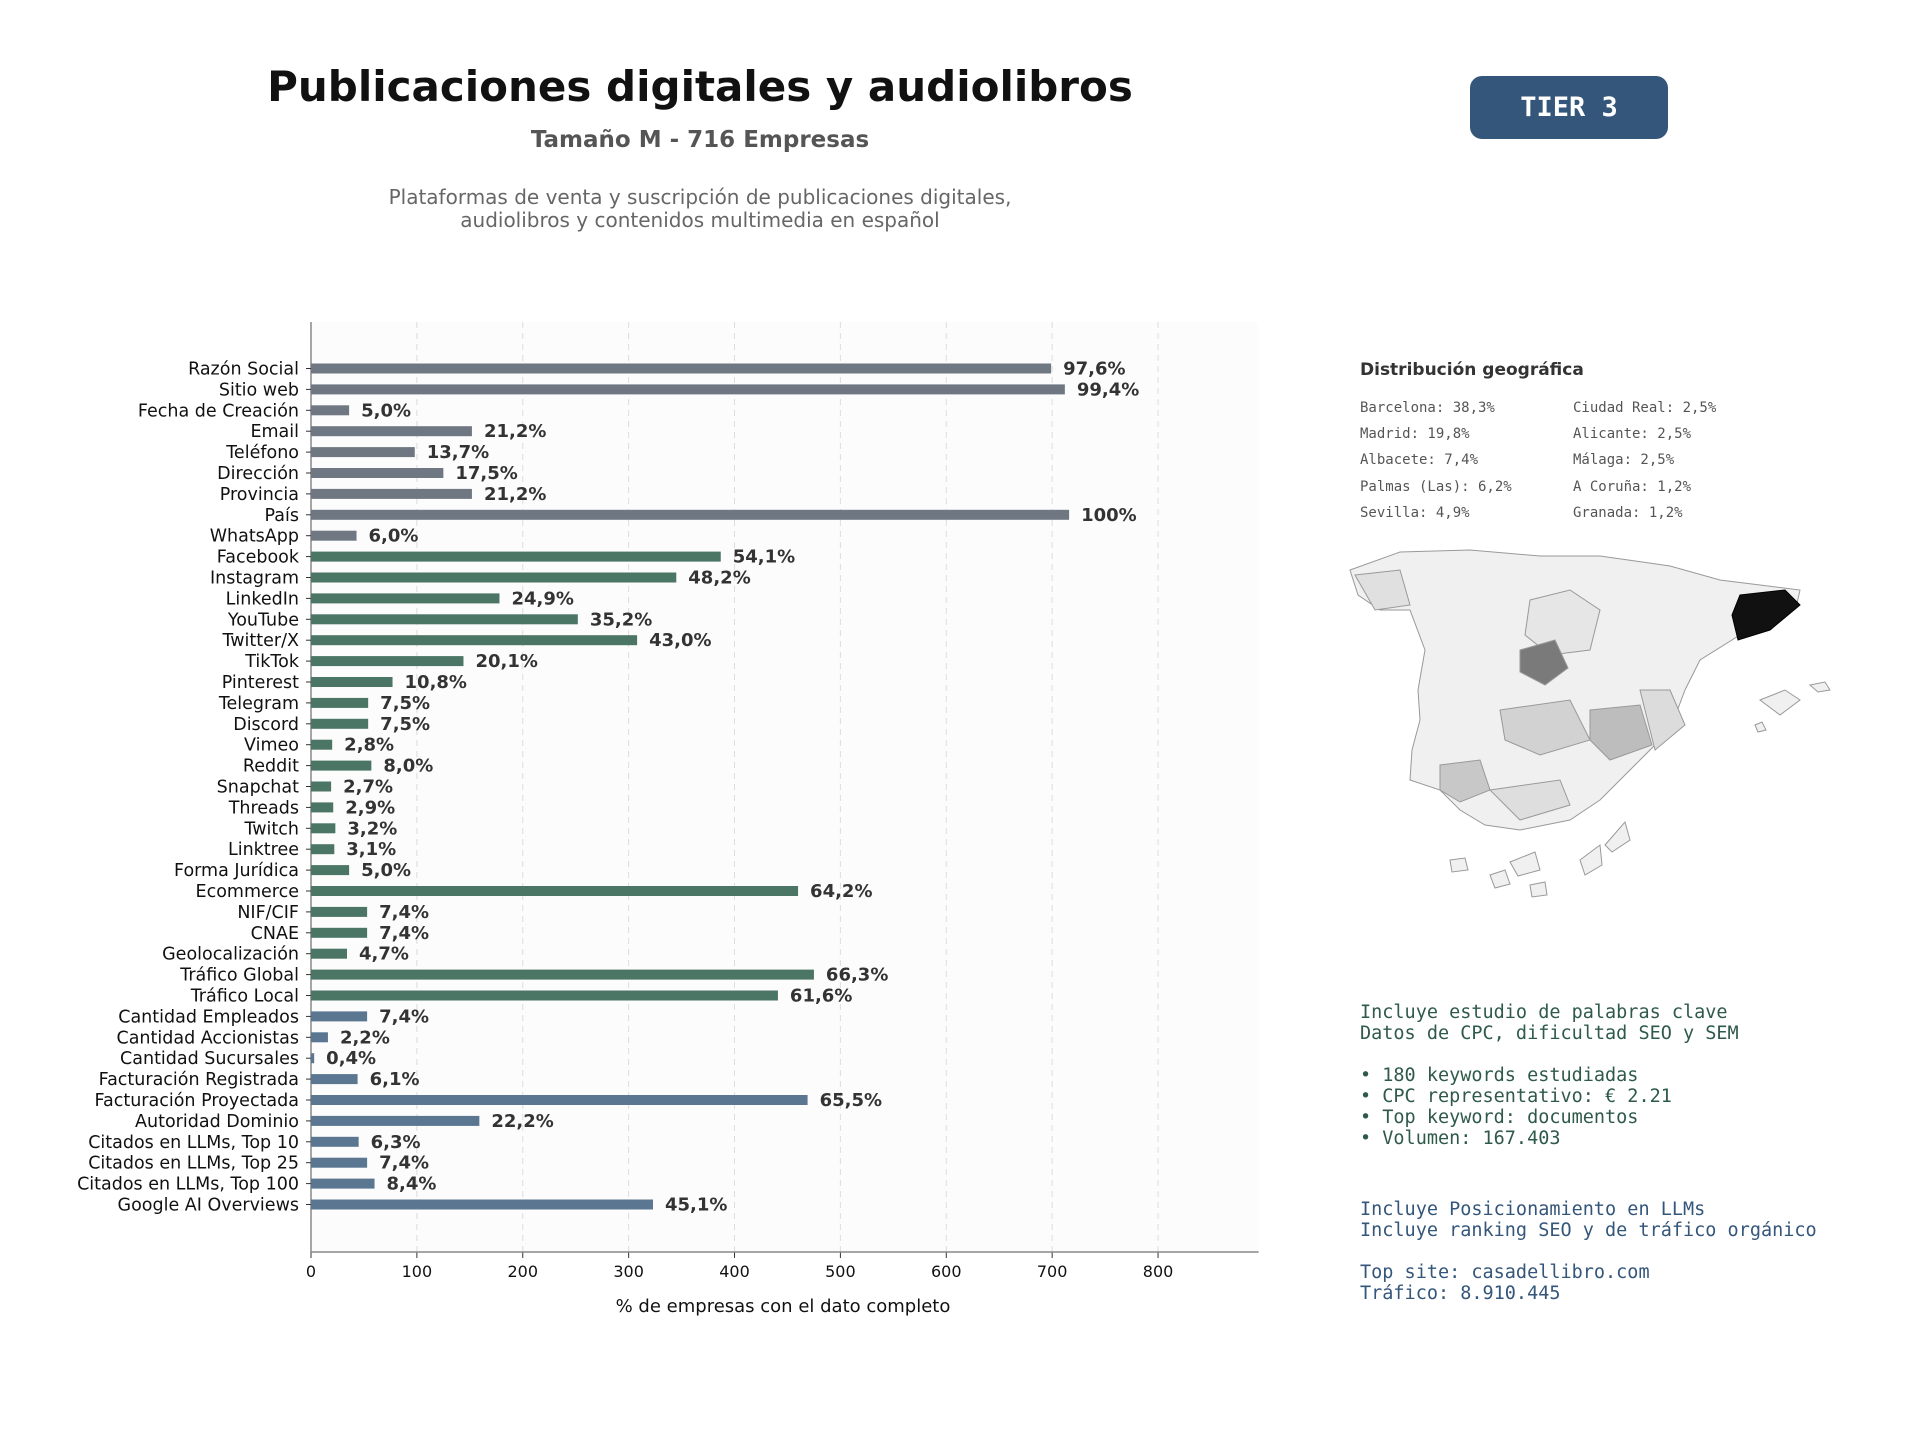  Describe the element at coordinates (1499, 1075) in the screenshot. I see `keywords-line: • 180 keywords estudiadas` at that location.